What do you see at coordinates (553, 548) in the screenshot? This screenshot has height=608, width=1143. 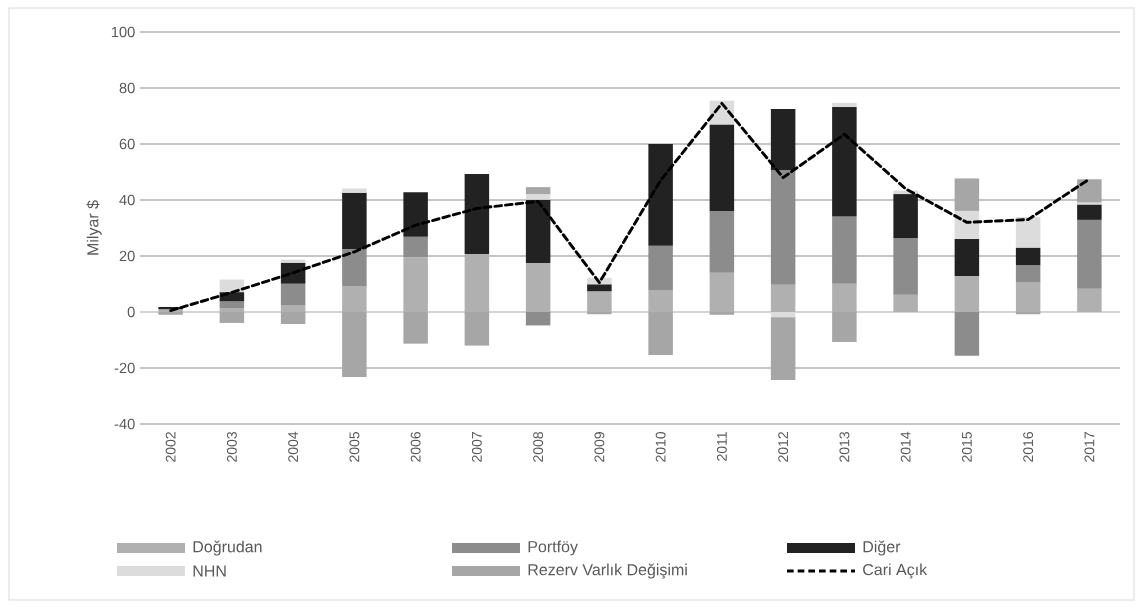 I see `legend-label: Portföy` at bounding box center [553, 548].